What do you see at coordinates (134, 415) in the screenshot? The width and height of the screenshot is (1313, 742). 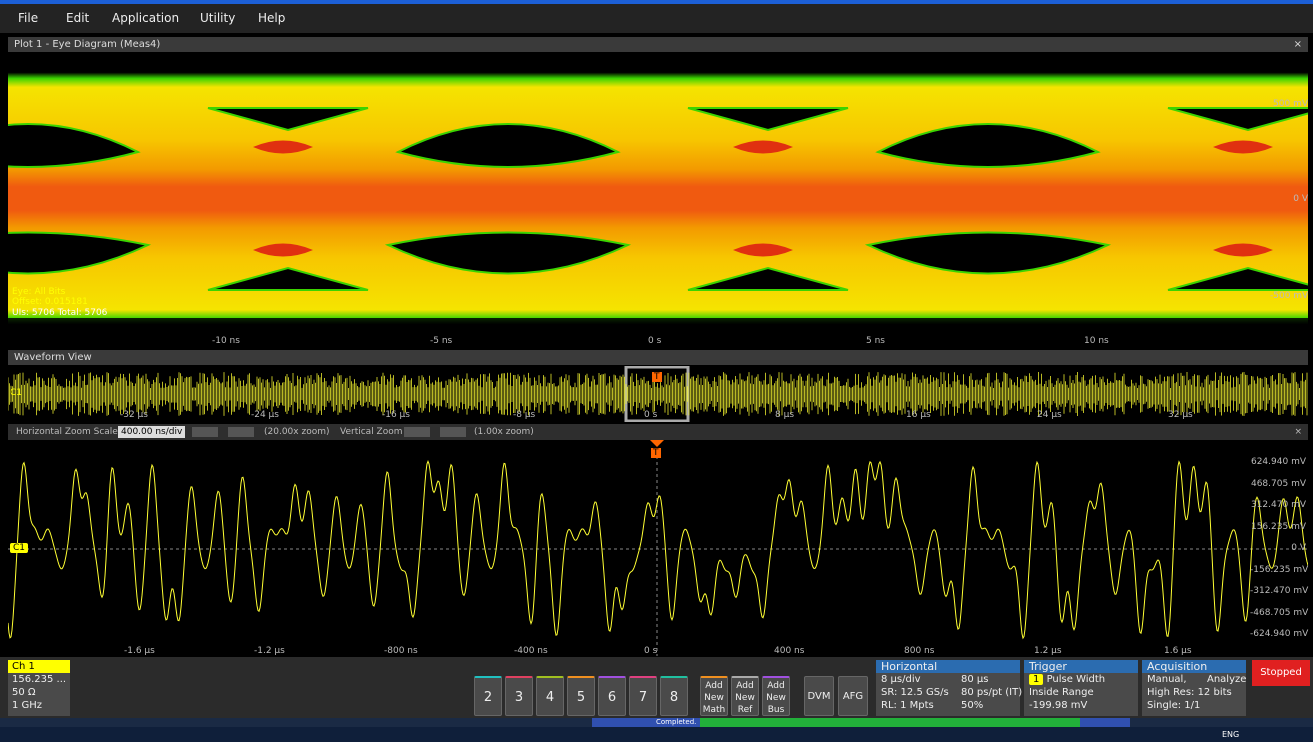 I see `overview-x-label: -32 µs` at bounding box center [134, 415].